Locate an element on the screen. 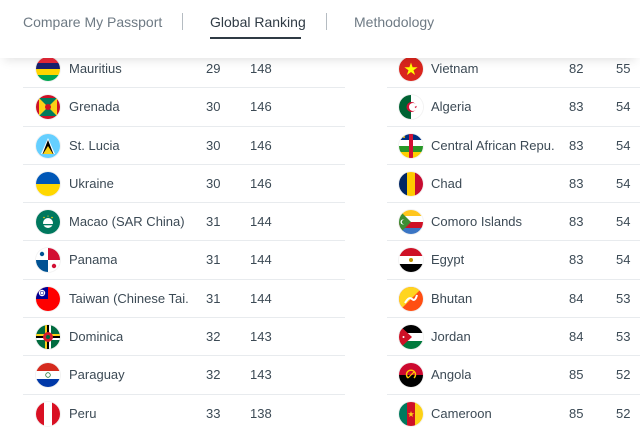 The width and height of the screenshot is (640, 432). country-name: Algeria is located at coordinates (451, 107).